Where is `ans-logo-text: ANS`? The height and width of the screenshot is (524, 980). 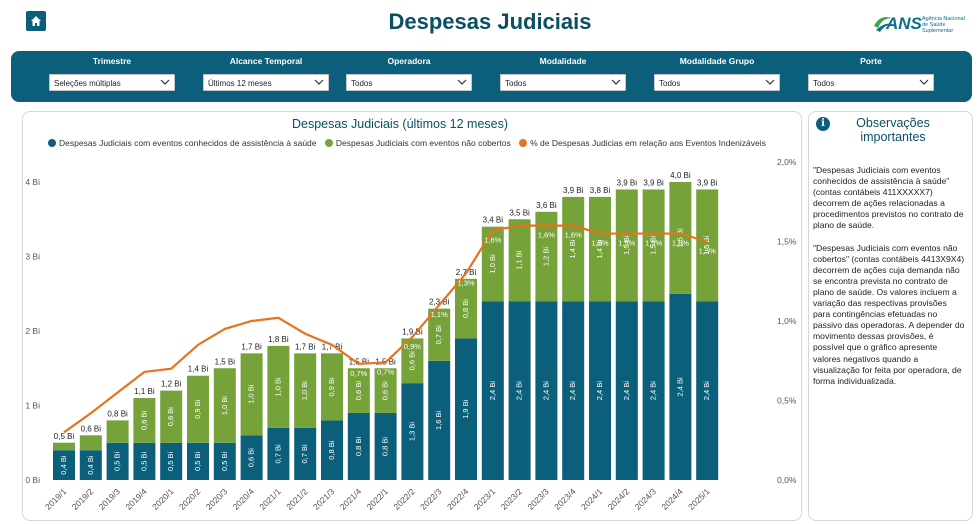
ans-logo-text: ANS is located at coordinates (904, 23).